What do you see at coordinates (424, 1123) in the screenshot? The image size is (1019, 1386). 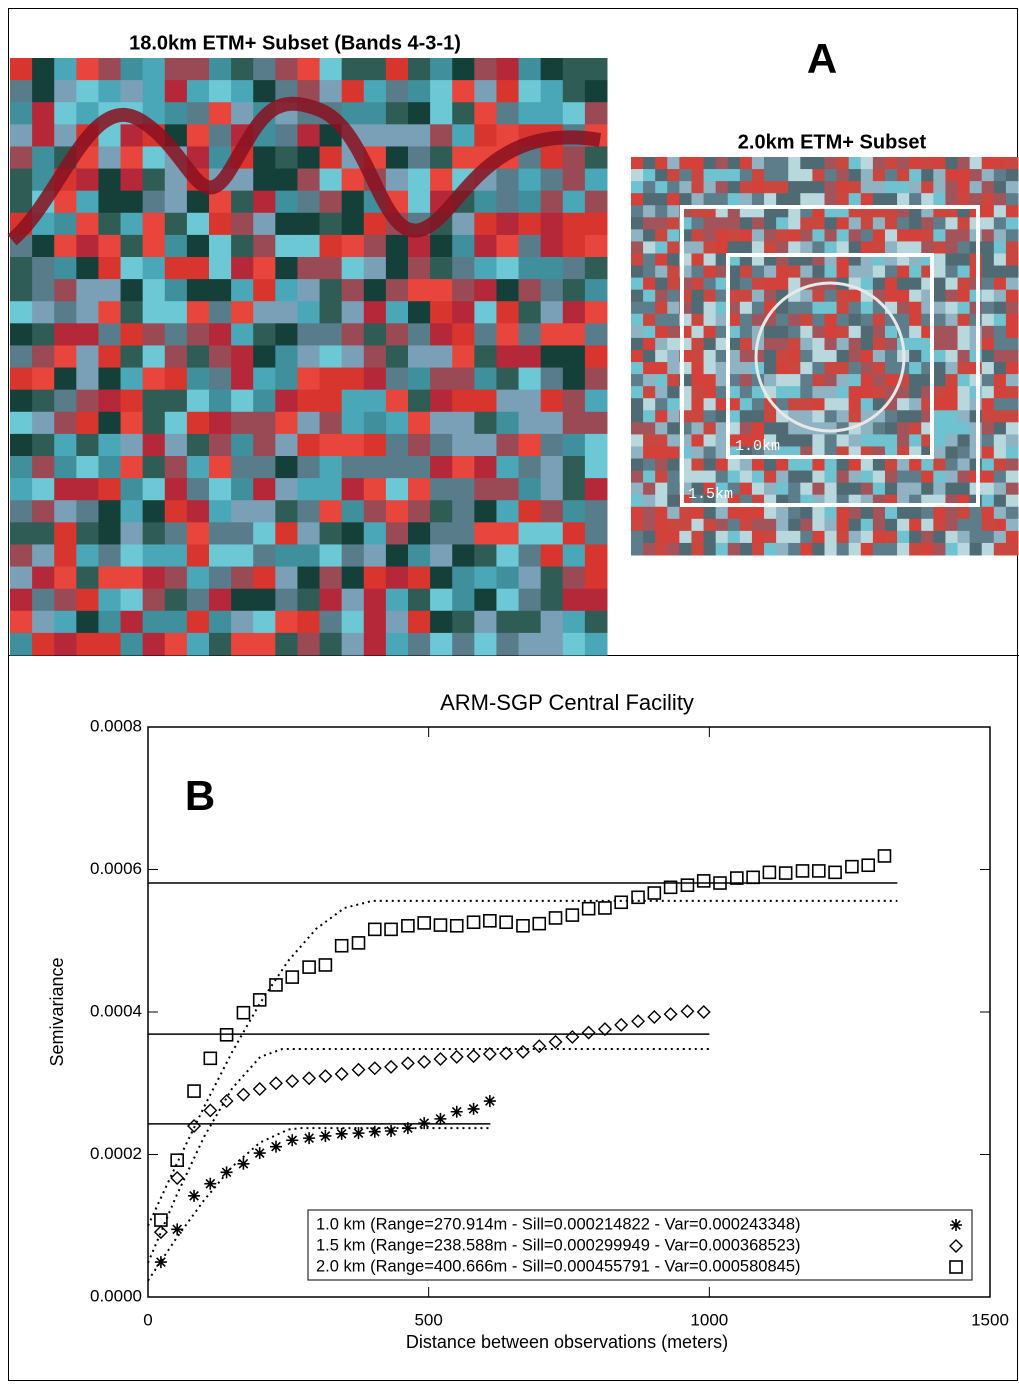 I see `marker-asterisk` at bounding box center [424, 1123].